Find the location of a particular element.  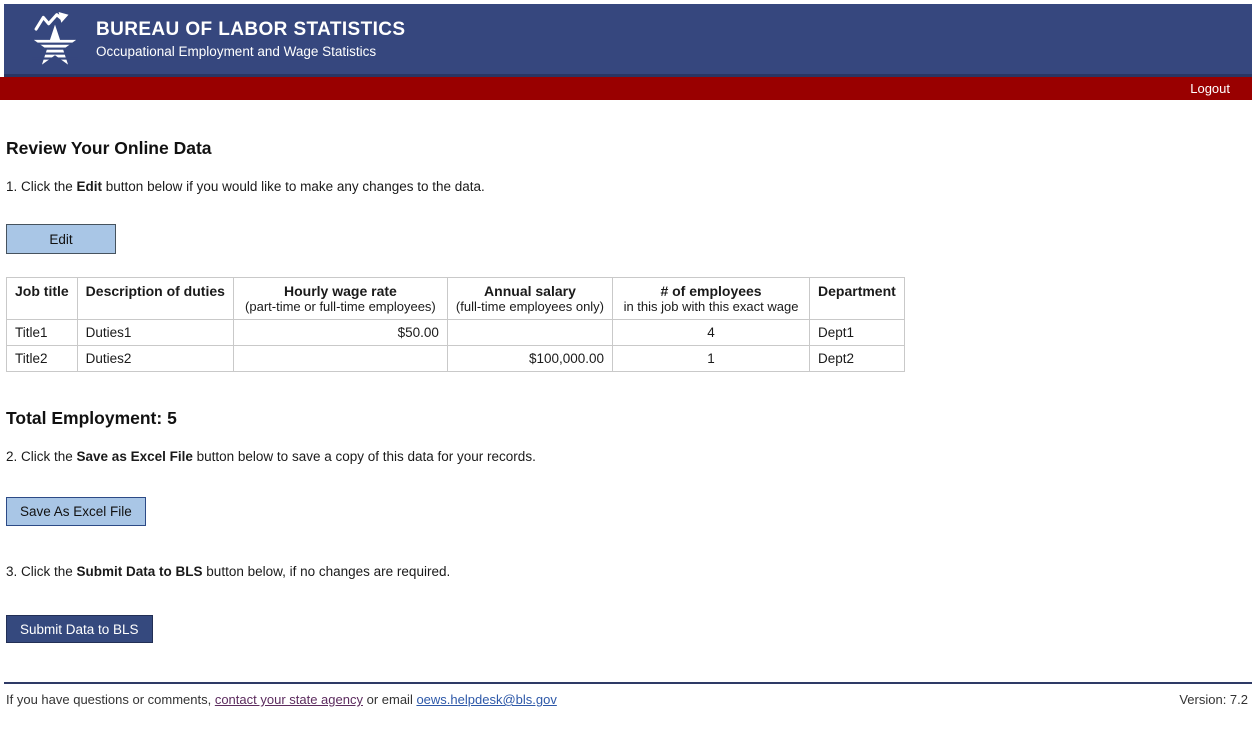

cell-job-title: Title2 is located at coordinates (42, 358).